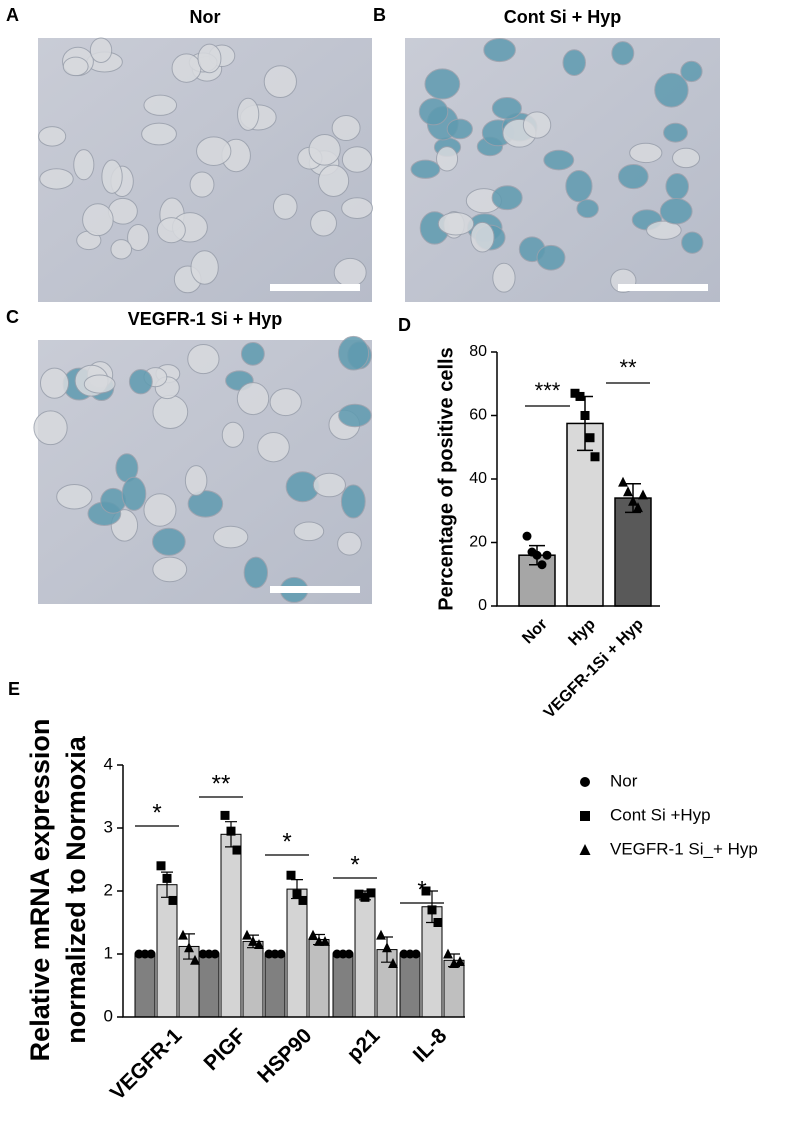  Describe the element at coordinates (563, 17) in the screenshot. I see `panel-title: Cont Si + Hyp` at that location.